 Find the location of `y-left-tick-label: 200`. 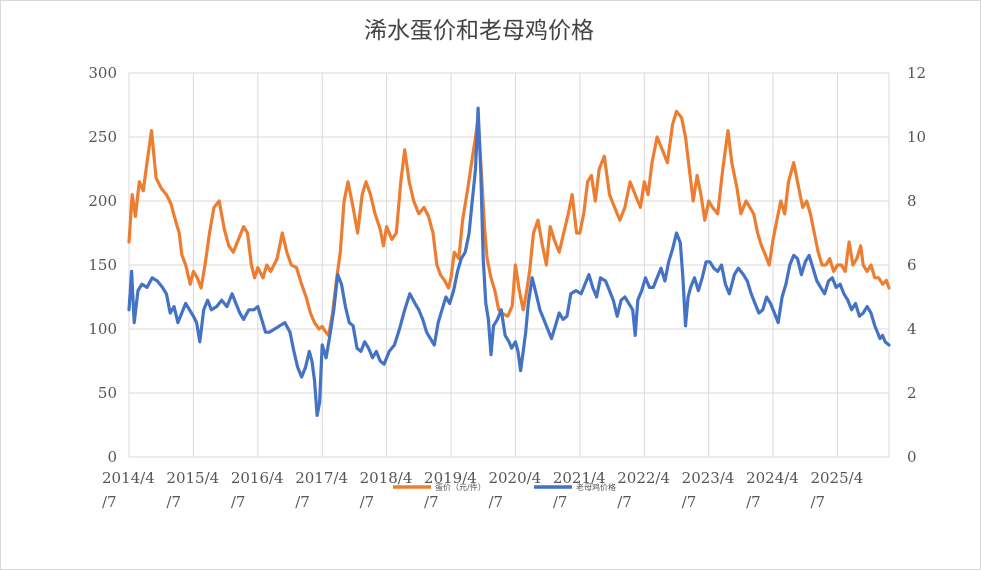

y-left-tick-label: 200 is located at coordinates (102, 201).